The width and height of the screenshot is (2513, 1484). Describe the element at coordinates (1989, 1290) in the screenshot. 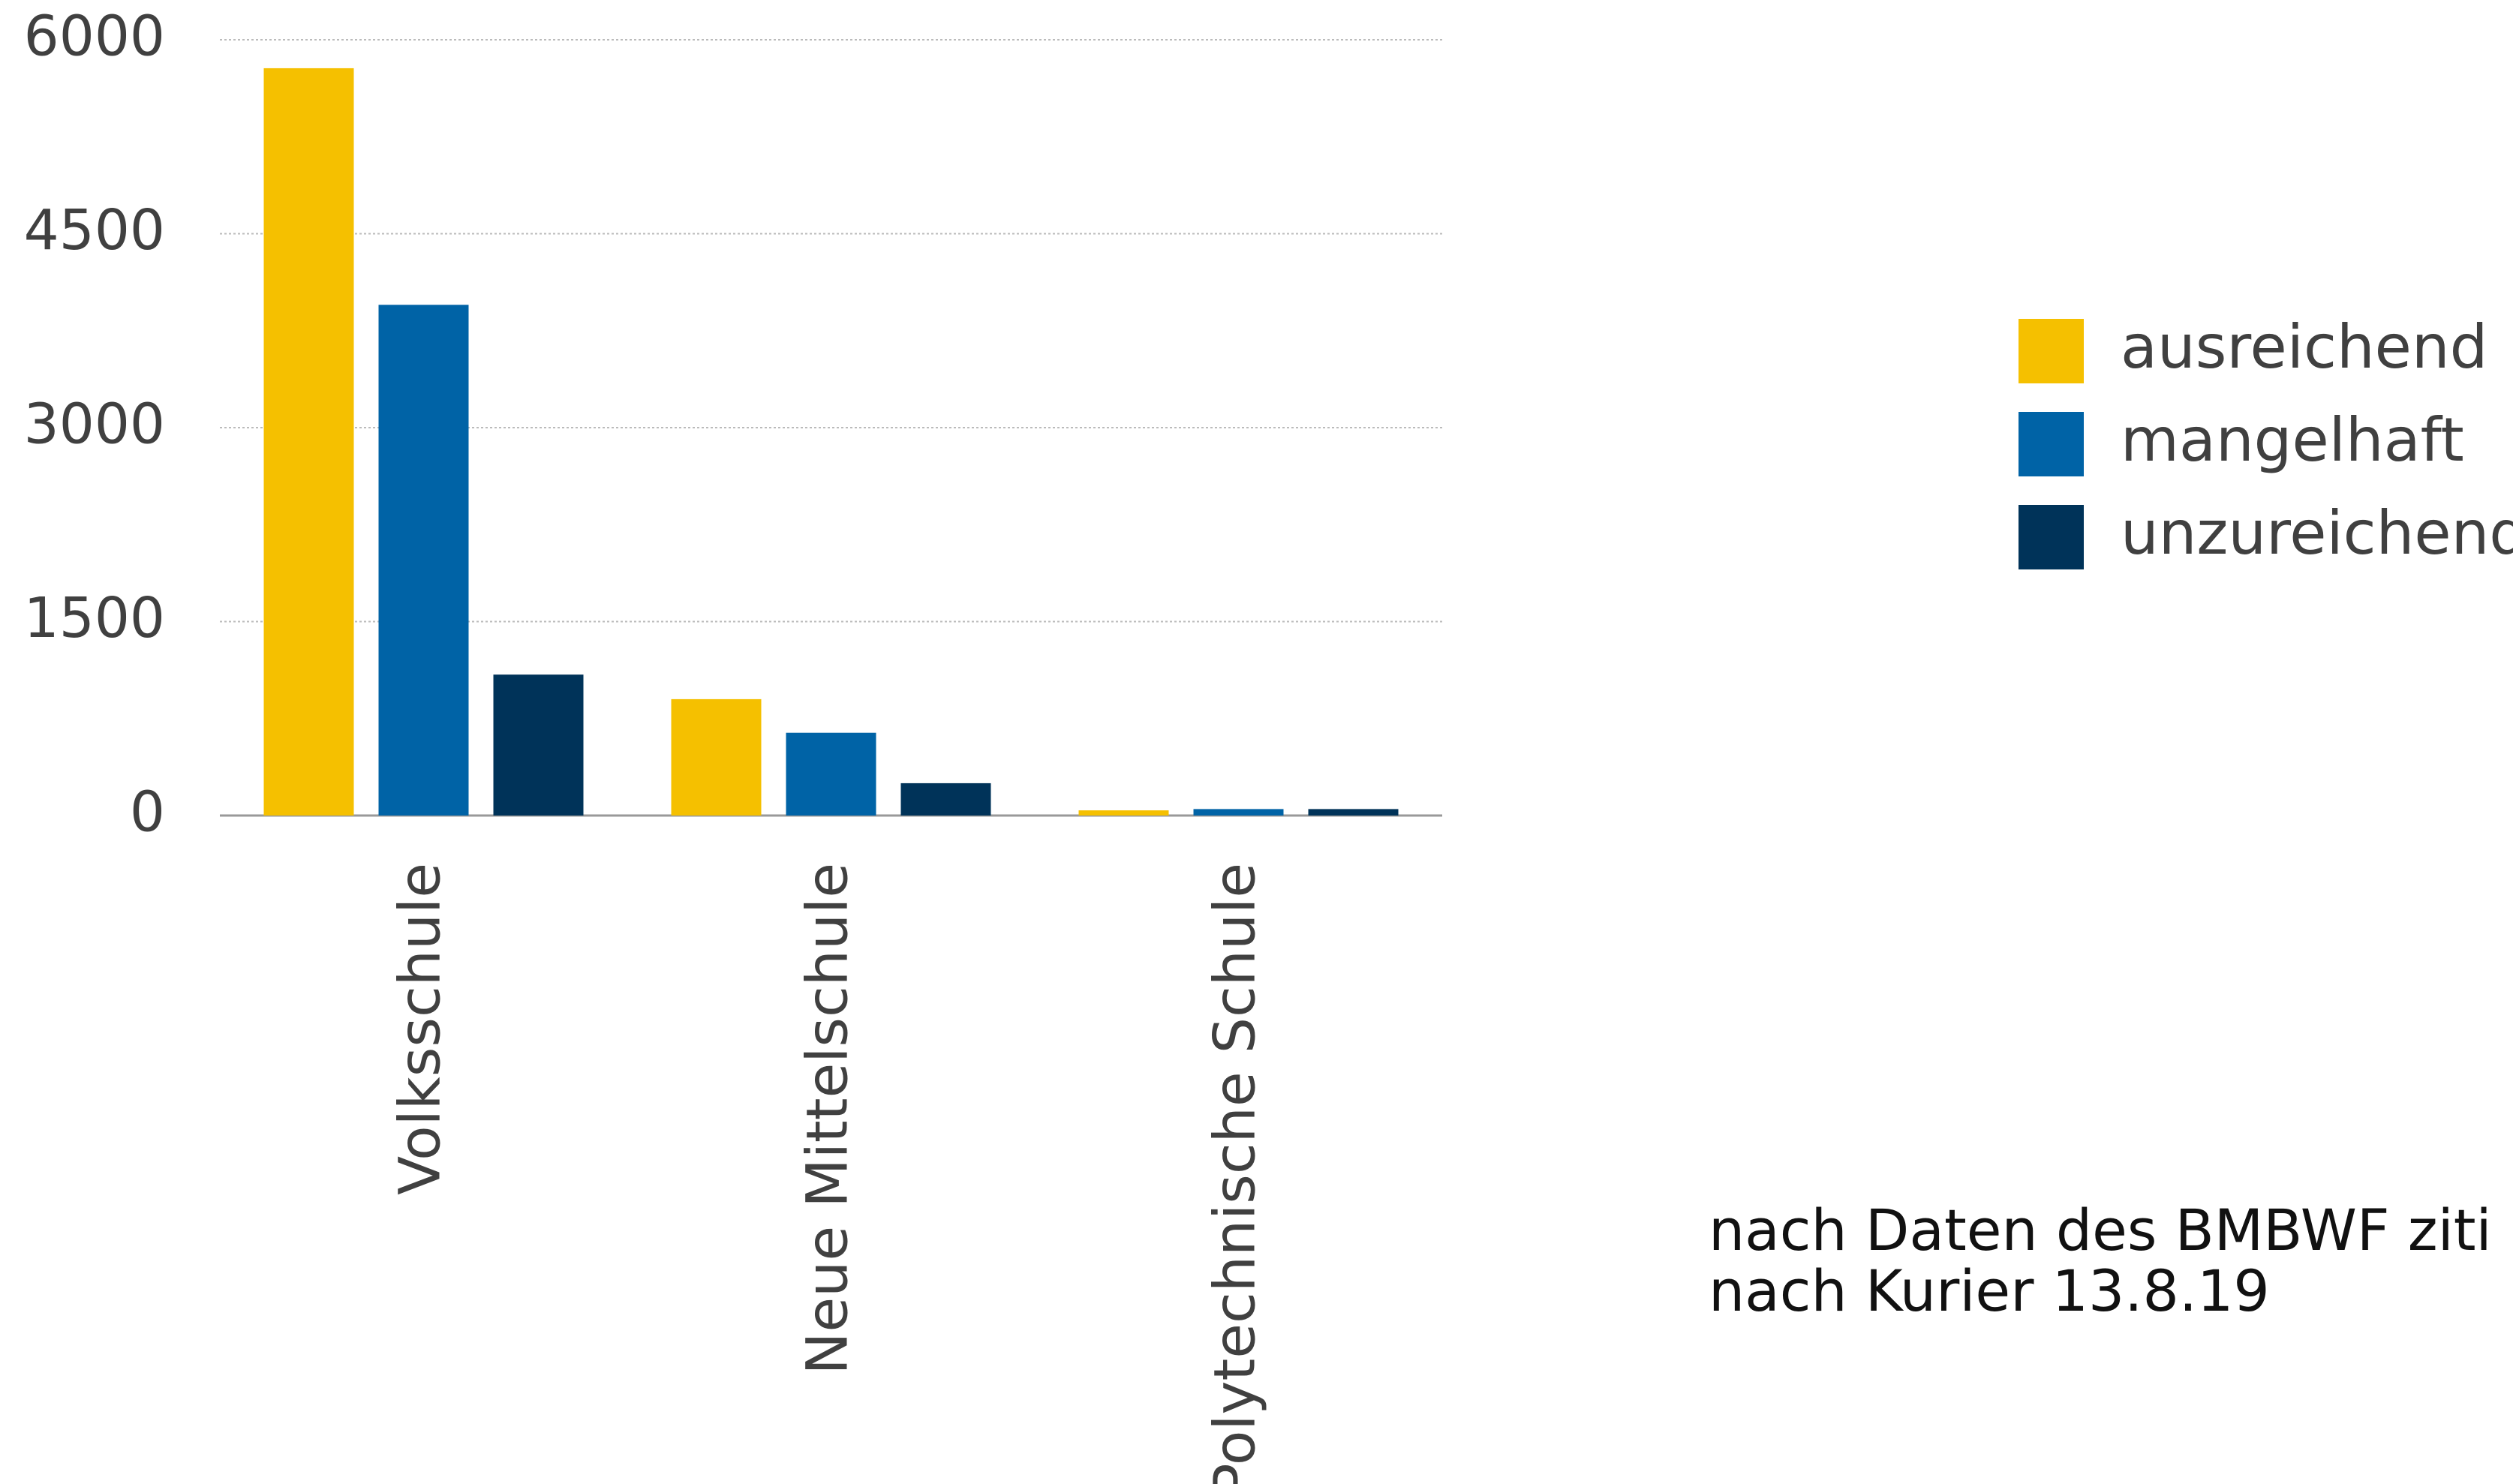

I see `footnote: nach Kurier 13.8.19` at that location.